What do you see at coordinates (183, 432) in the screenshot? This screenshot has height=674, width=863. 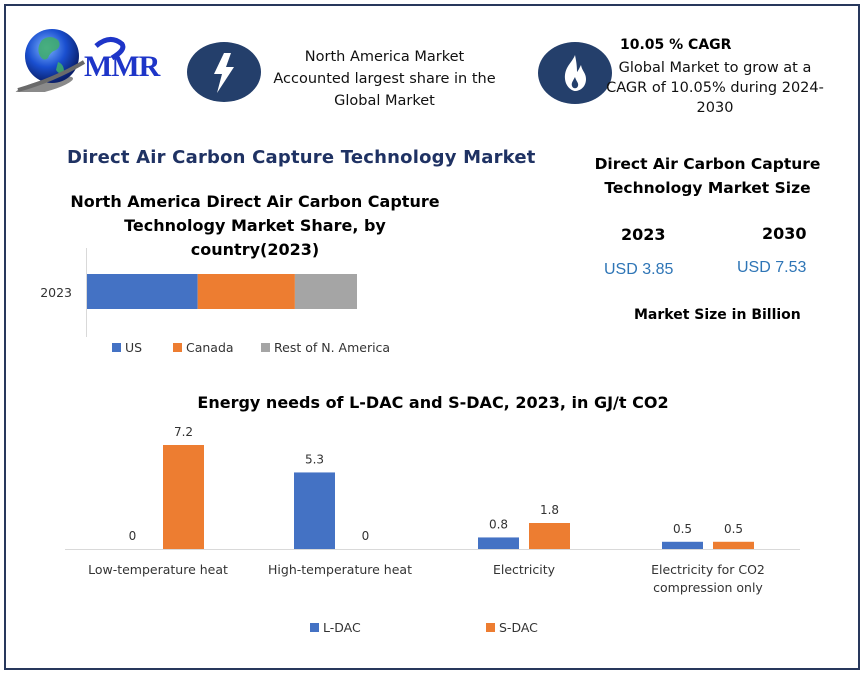 I see `data-label-s-dac-0: 7.2` at bounding box center [183, 432].